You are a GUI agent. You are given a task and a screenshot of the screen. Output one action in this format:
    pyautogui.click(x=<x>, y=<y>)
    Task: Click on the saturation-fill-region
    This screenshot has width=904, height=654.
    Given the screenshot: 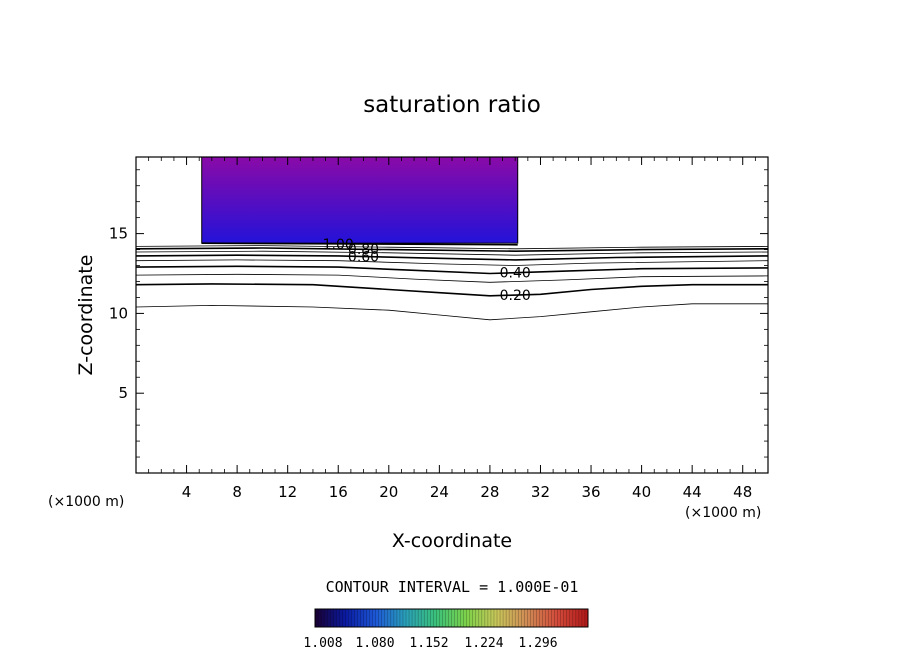 What is the action you would take?
    pyautogui.click(x=360, y=200)
    